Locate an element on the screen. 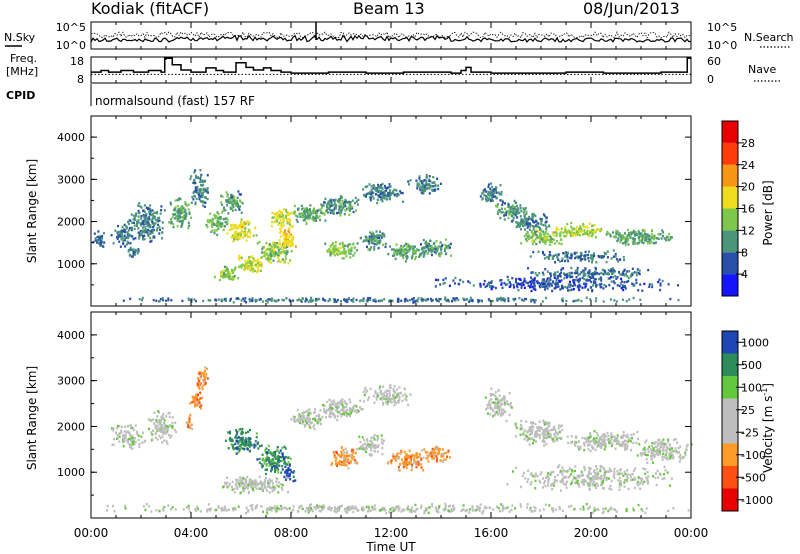 The width and height of the screenshot is (800, 554). power-cbar-label: Power [dB] is located at coordinates (768, 212).